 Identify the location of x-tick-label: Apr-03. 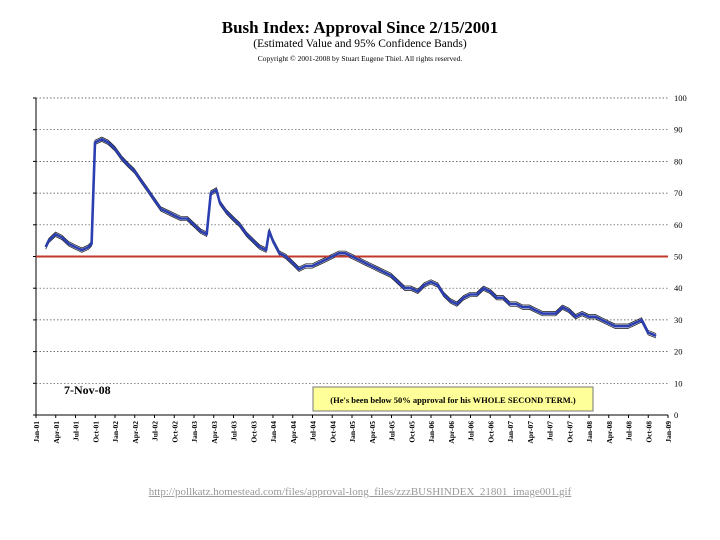
(214, 432).